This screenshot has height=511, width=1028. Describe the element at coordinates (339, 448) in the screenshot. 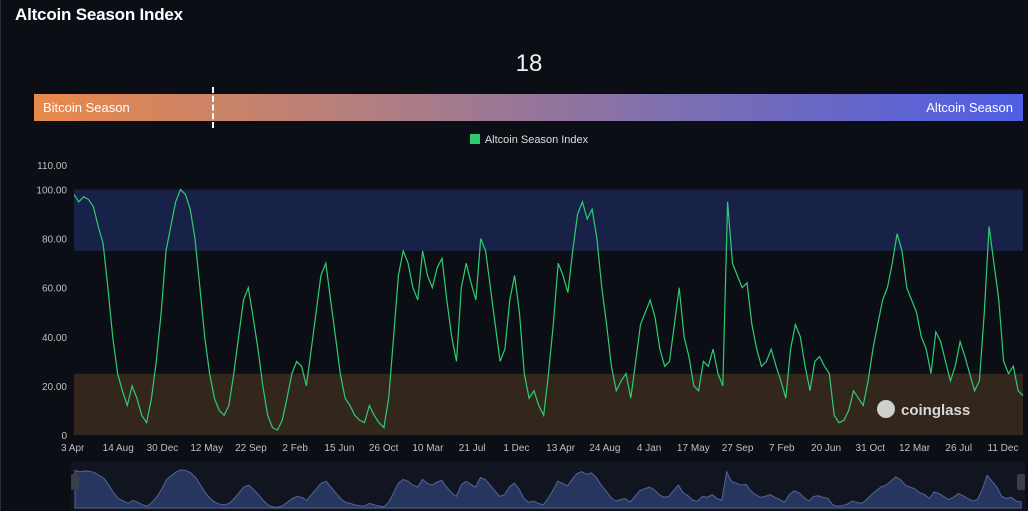

I see `x-tick-label: 15 Jun` at that location.